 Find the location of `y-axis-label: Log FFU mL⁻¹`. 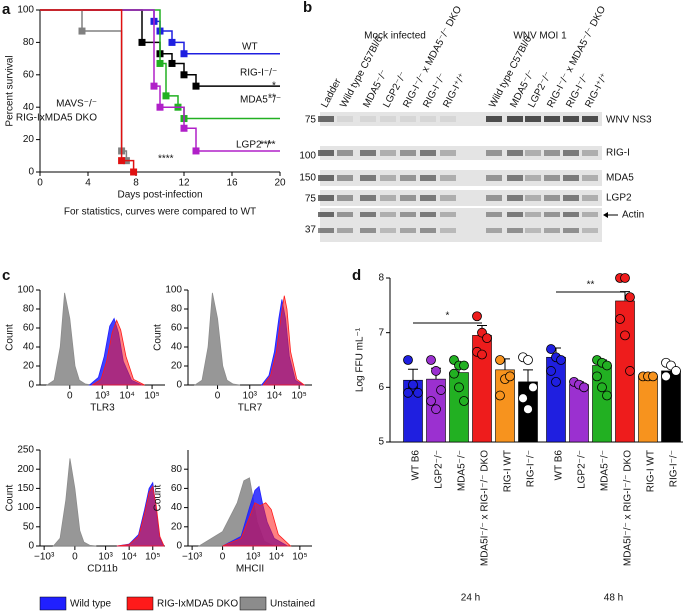

y-axis-label: Log FFU mL⁻¹ is located at coordinates (360, 359).